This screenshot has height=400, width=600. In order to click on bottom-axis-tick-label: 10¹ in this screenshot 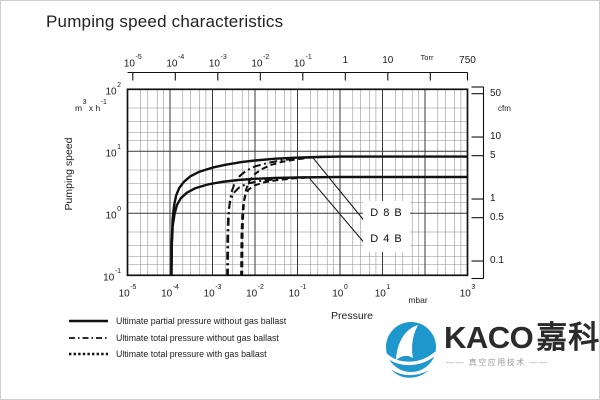, I will do `click(382, 291)`.